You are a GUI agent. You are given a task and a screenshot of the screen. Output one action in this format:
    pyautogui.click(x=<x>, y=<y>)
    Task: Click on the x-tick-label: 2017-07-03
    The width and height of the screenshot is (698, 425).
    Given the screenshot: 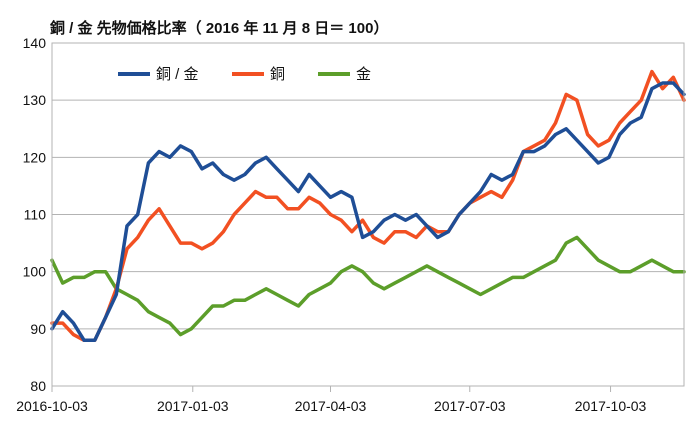 What is the action you would take?
    pyautogui.click(x=470, y=406)
    